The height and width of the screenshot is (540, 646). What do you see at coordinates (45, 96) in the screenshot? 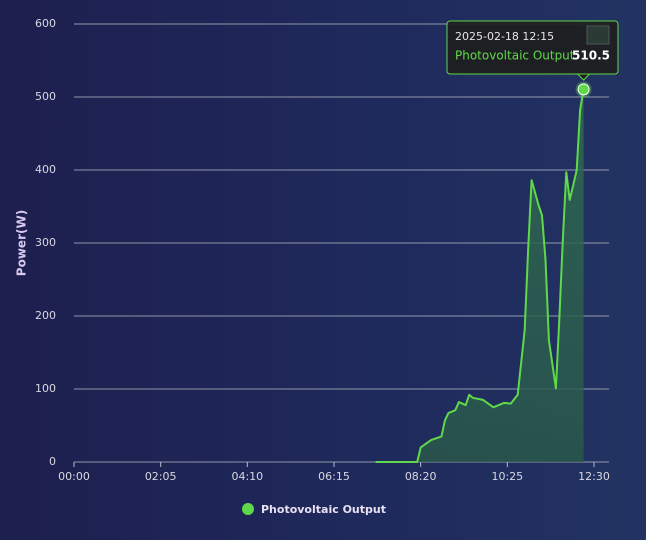
I see `y-tick-label: 500` at bounding box center [45, 96].